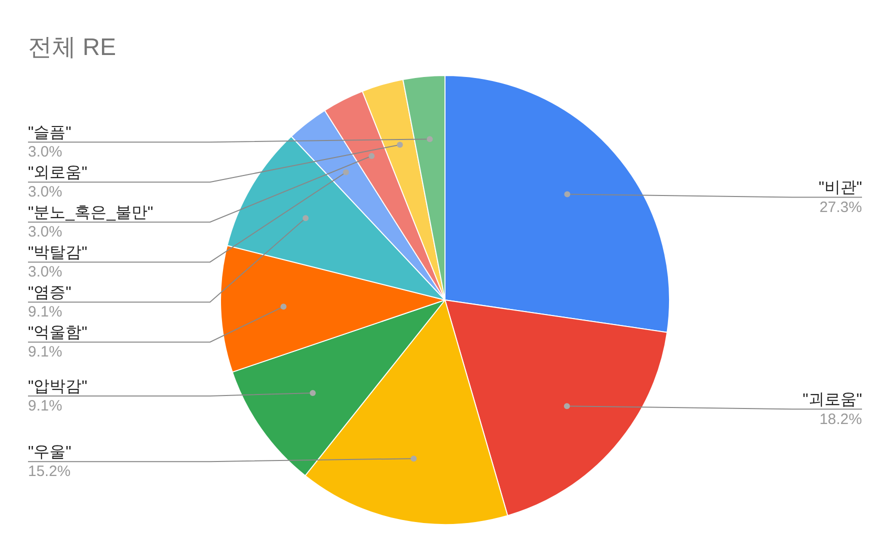 This screenshot has width=890, height=551. Describe the element at coordinates (50, 452) in the screenshot. I see `slice-label: "우울"` at that location.